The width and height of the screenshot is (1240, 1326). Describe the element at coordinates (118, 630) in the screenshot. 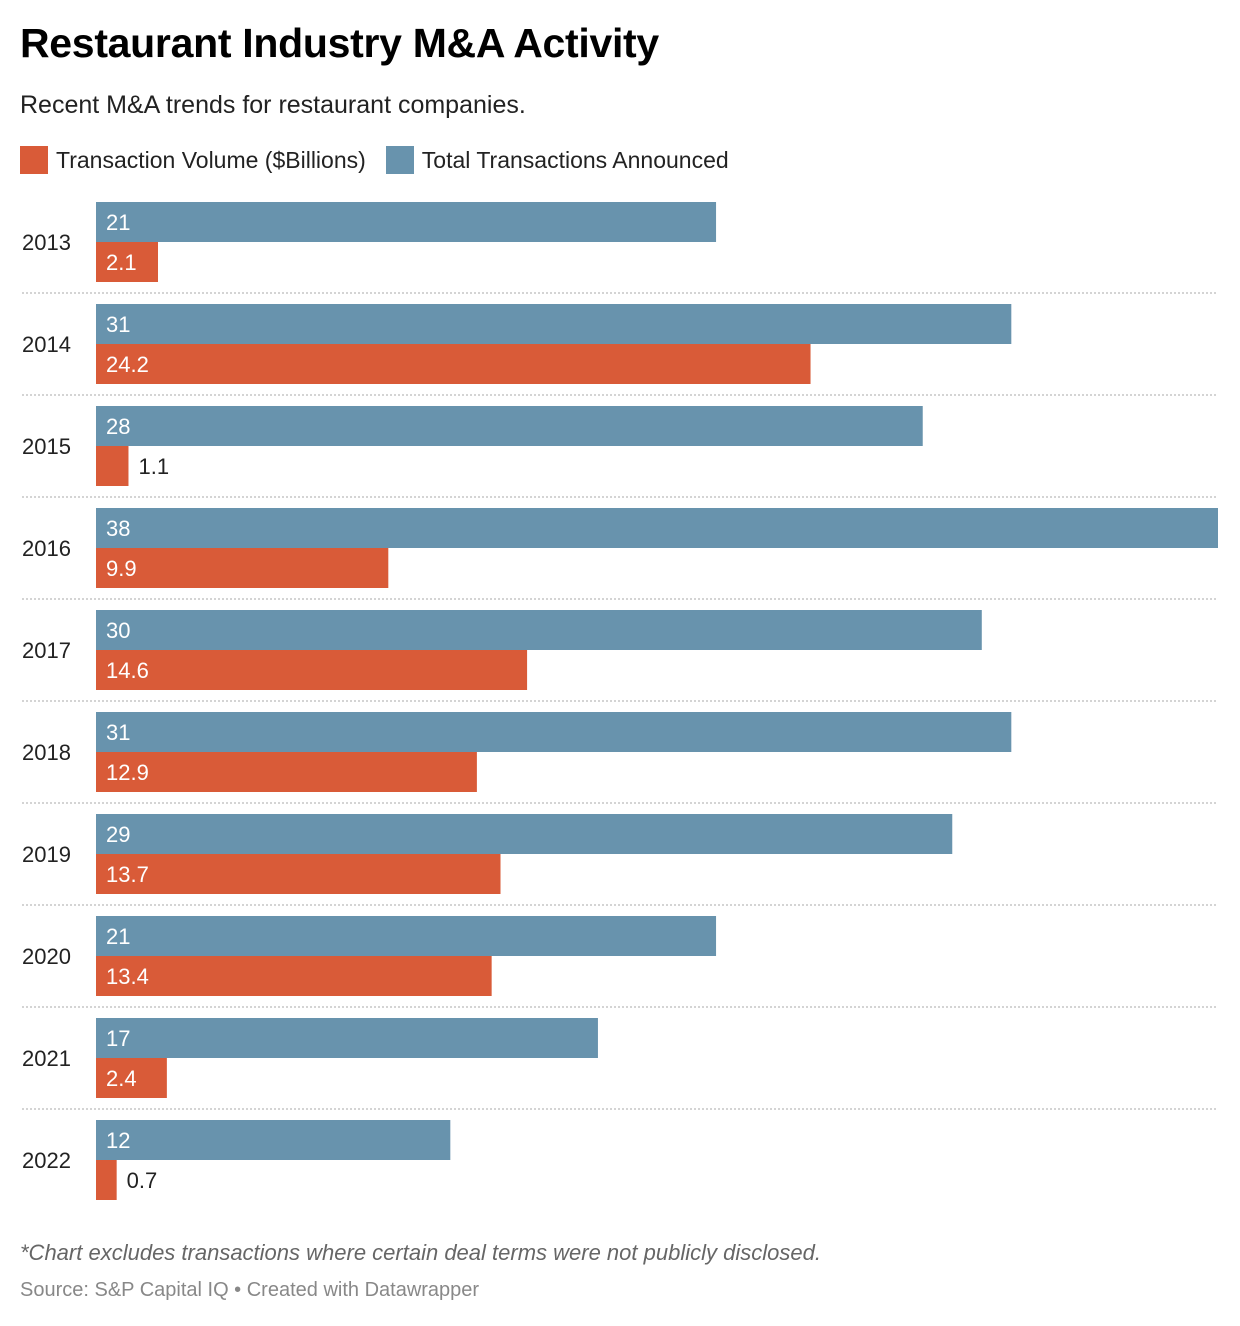

I see `data-label-transactions: 30` at that location.